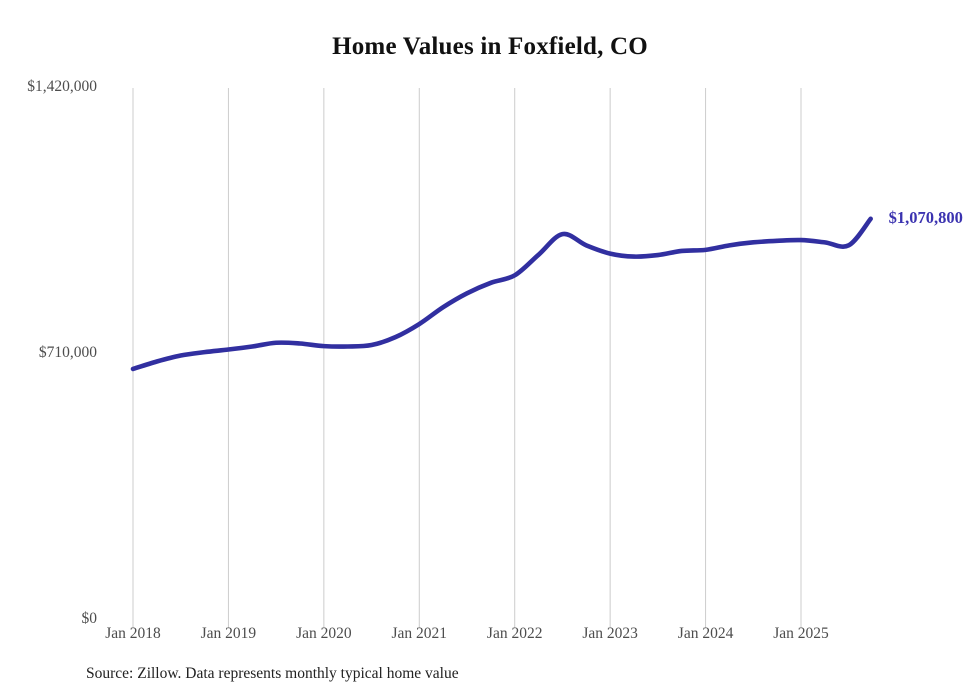 The width and height of the screenshot is (980, 699). I want to click on chart-title: Home Values in Foxfield, CO, so click(490, 46).